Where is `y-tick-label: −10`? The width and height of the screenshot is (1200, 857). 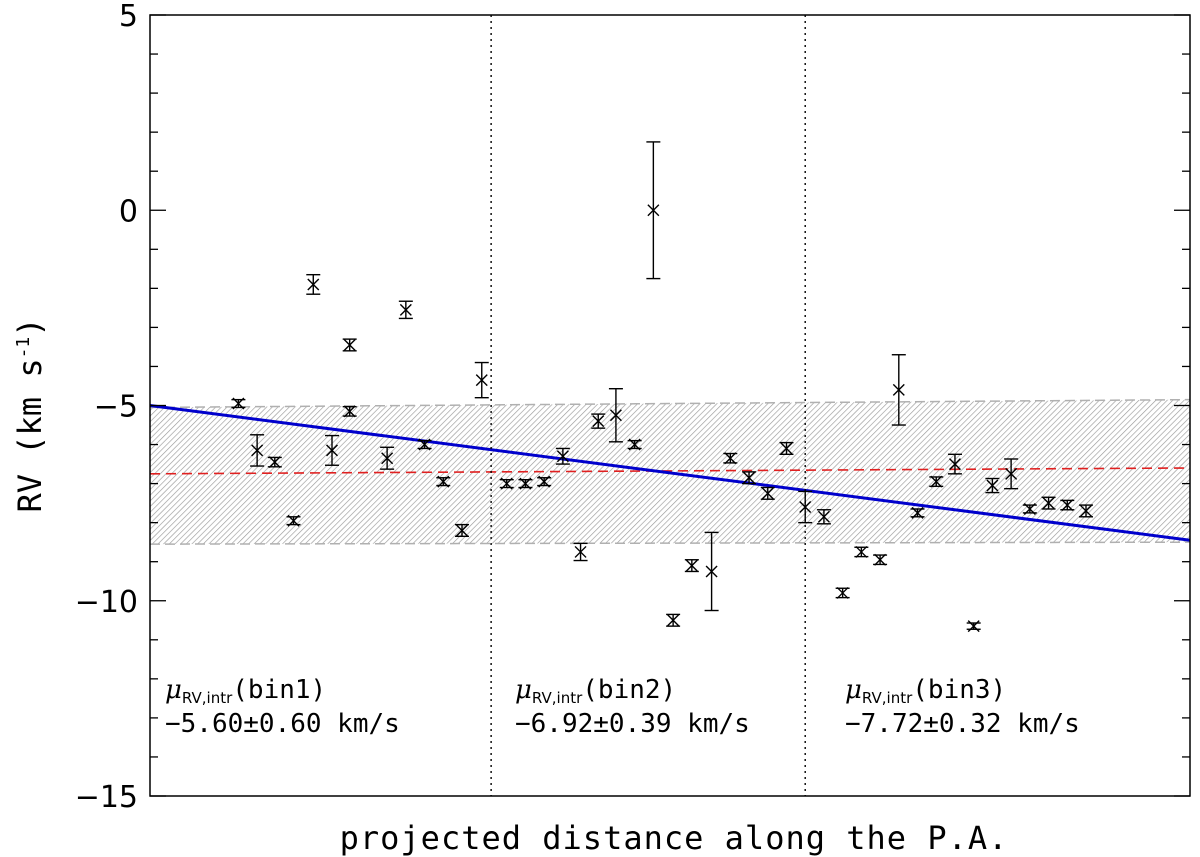
y-tick-label: −10 is located at coordinates (106, 602).